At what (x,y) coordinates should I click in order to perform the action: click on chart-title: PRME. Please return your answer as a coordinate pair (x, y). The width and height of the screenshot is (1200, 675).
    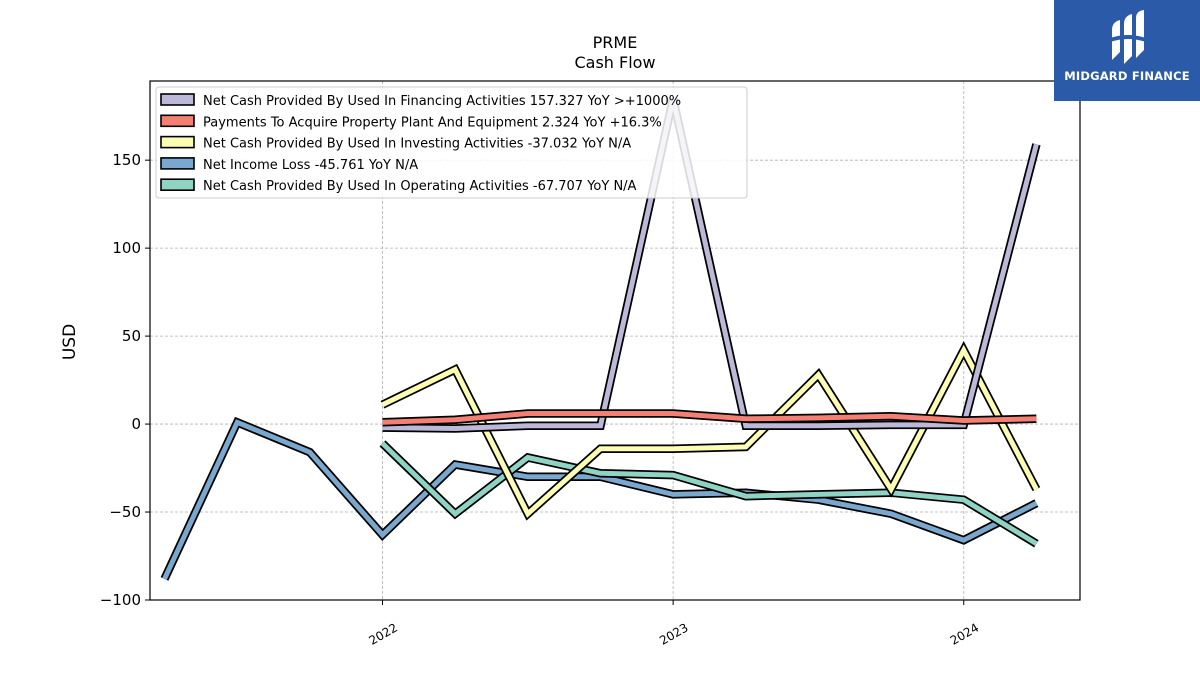
    Looking at the image, I should click on (615, 42).